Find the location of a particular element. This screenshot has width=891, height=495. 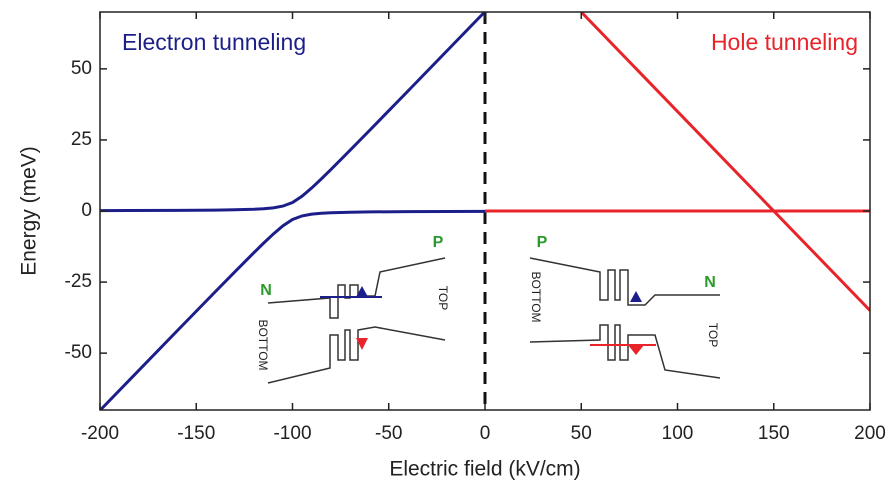

x-tick-label: 0 is located at coordinates (485, 433).